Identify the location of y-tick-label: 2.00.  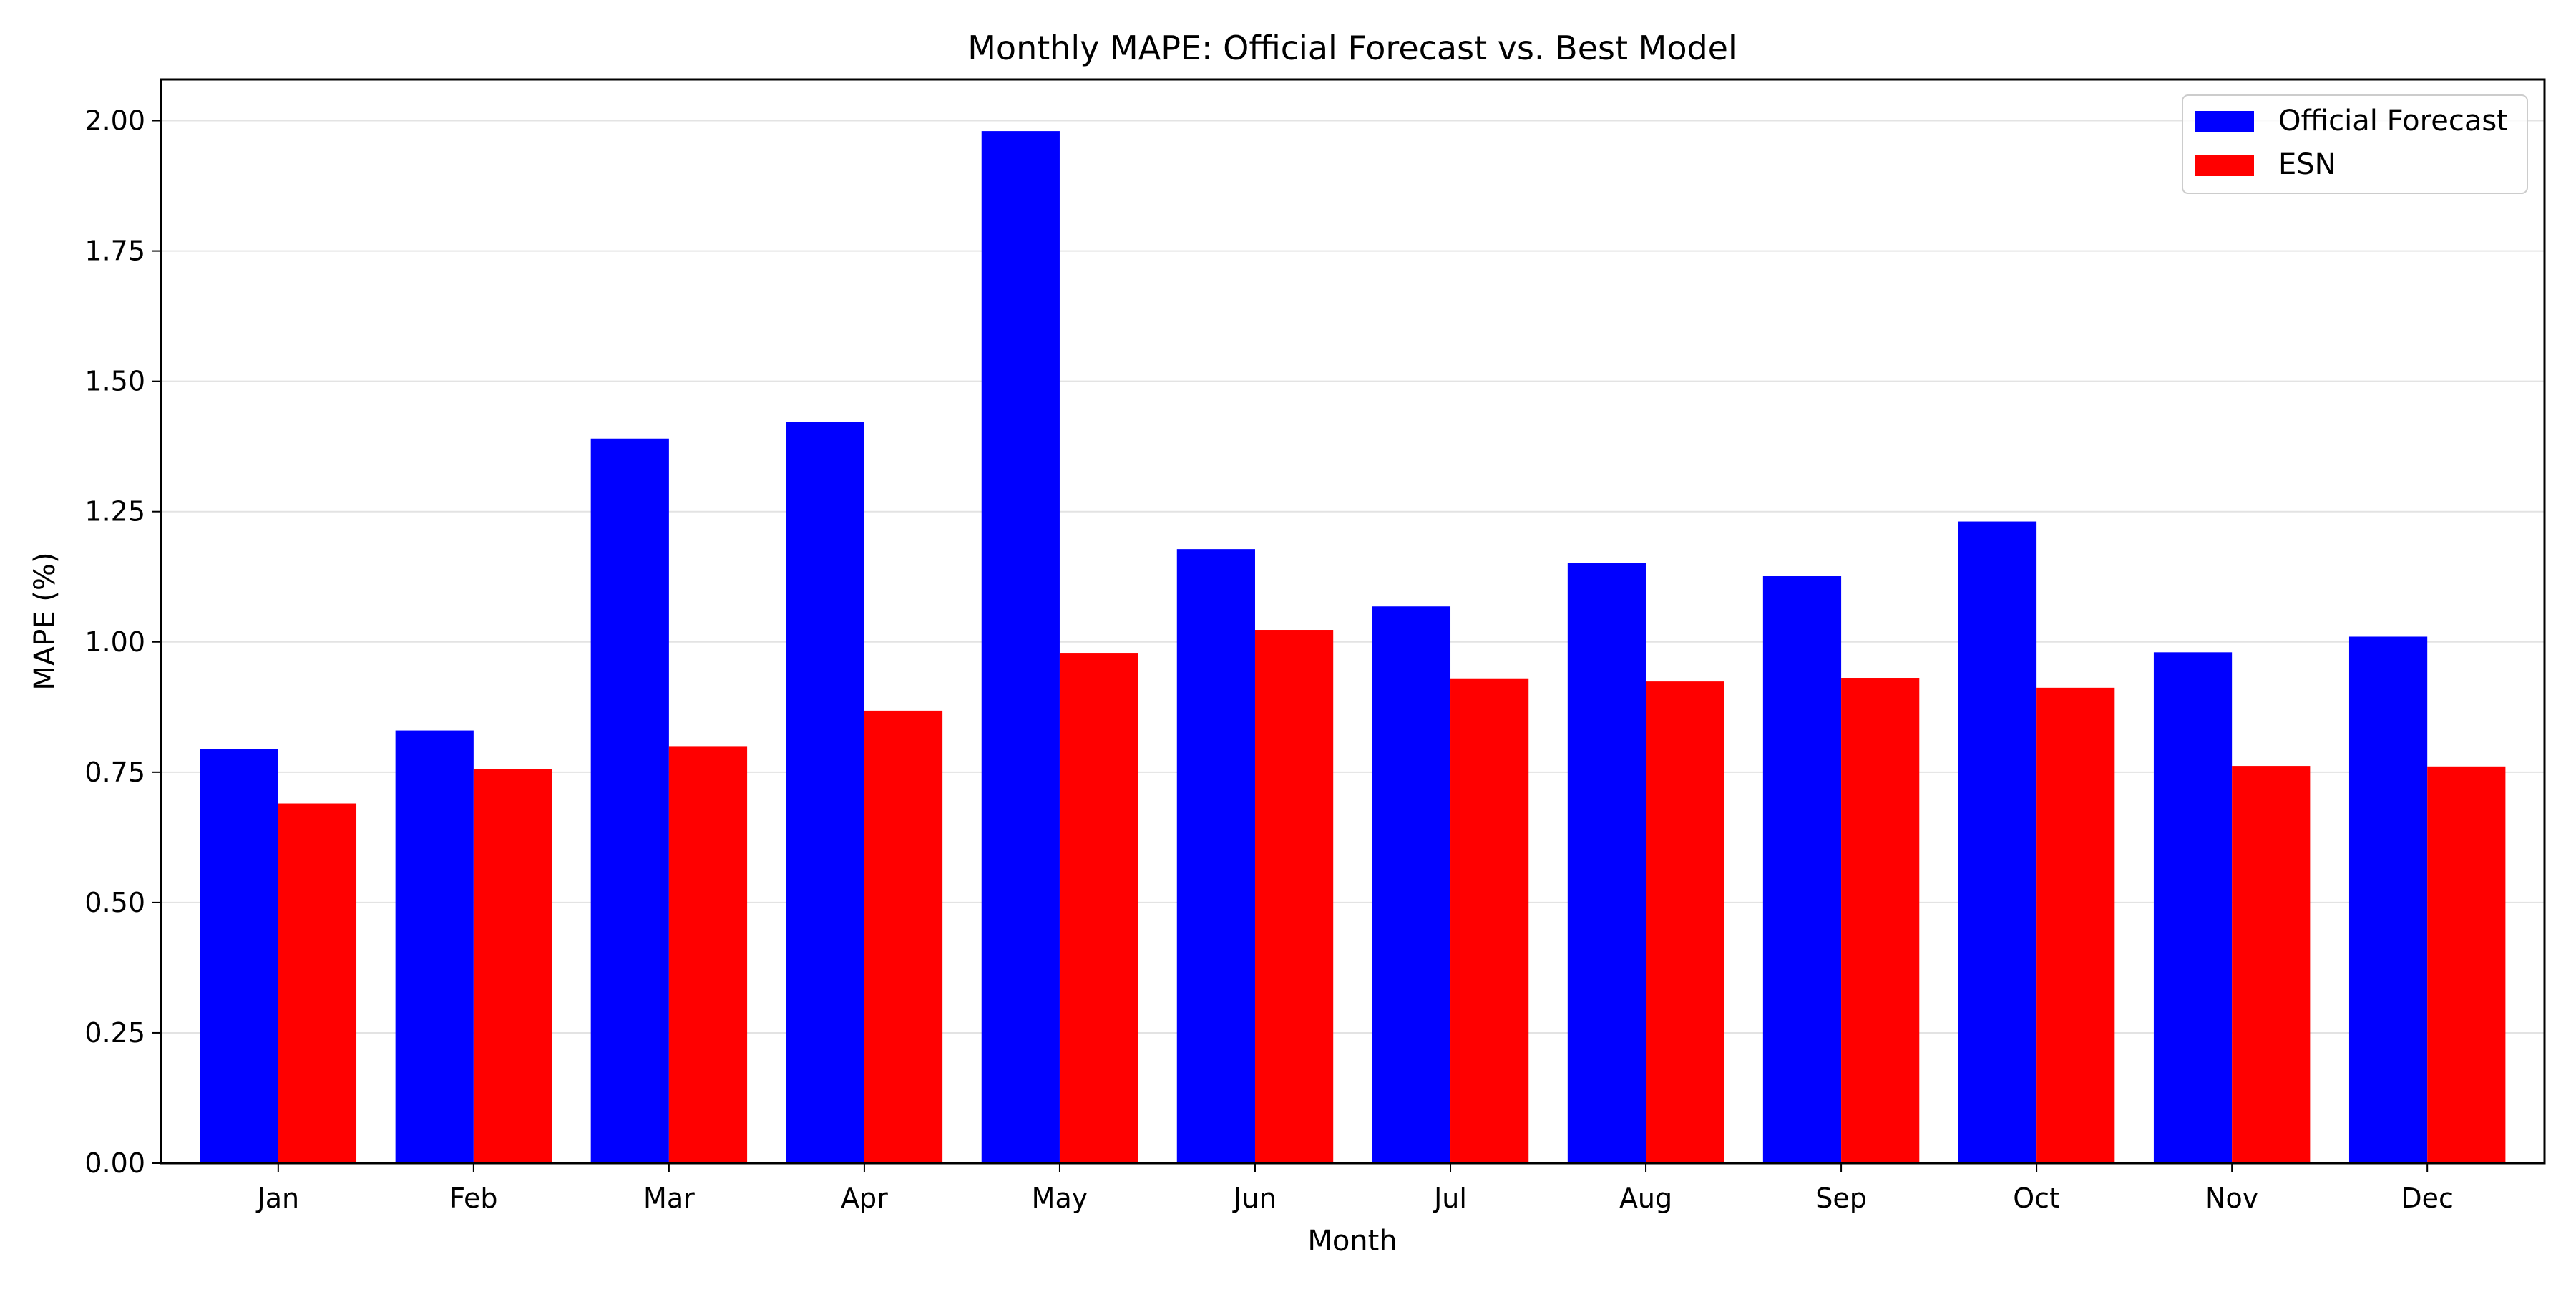
(114, 121).